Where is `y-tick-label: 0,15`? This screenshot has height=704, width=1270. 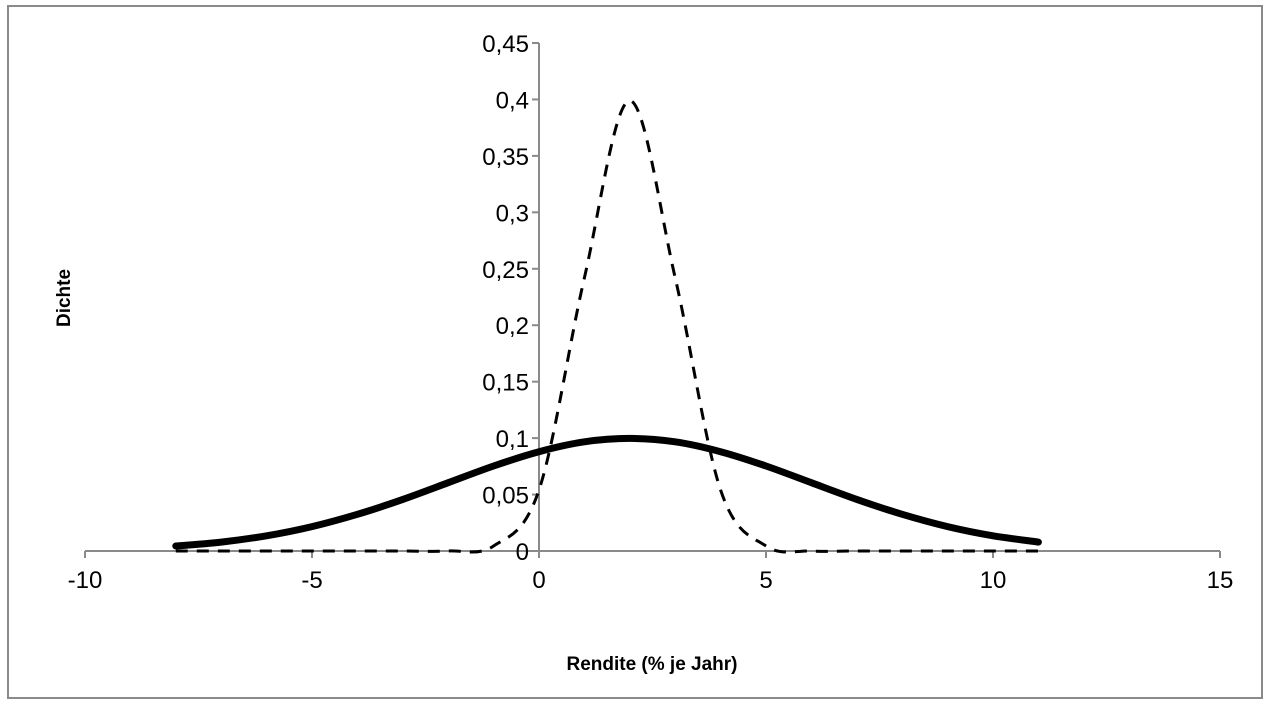
y-tick-label: 0,15 is located at coordinates (505, 383).